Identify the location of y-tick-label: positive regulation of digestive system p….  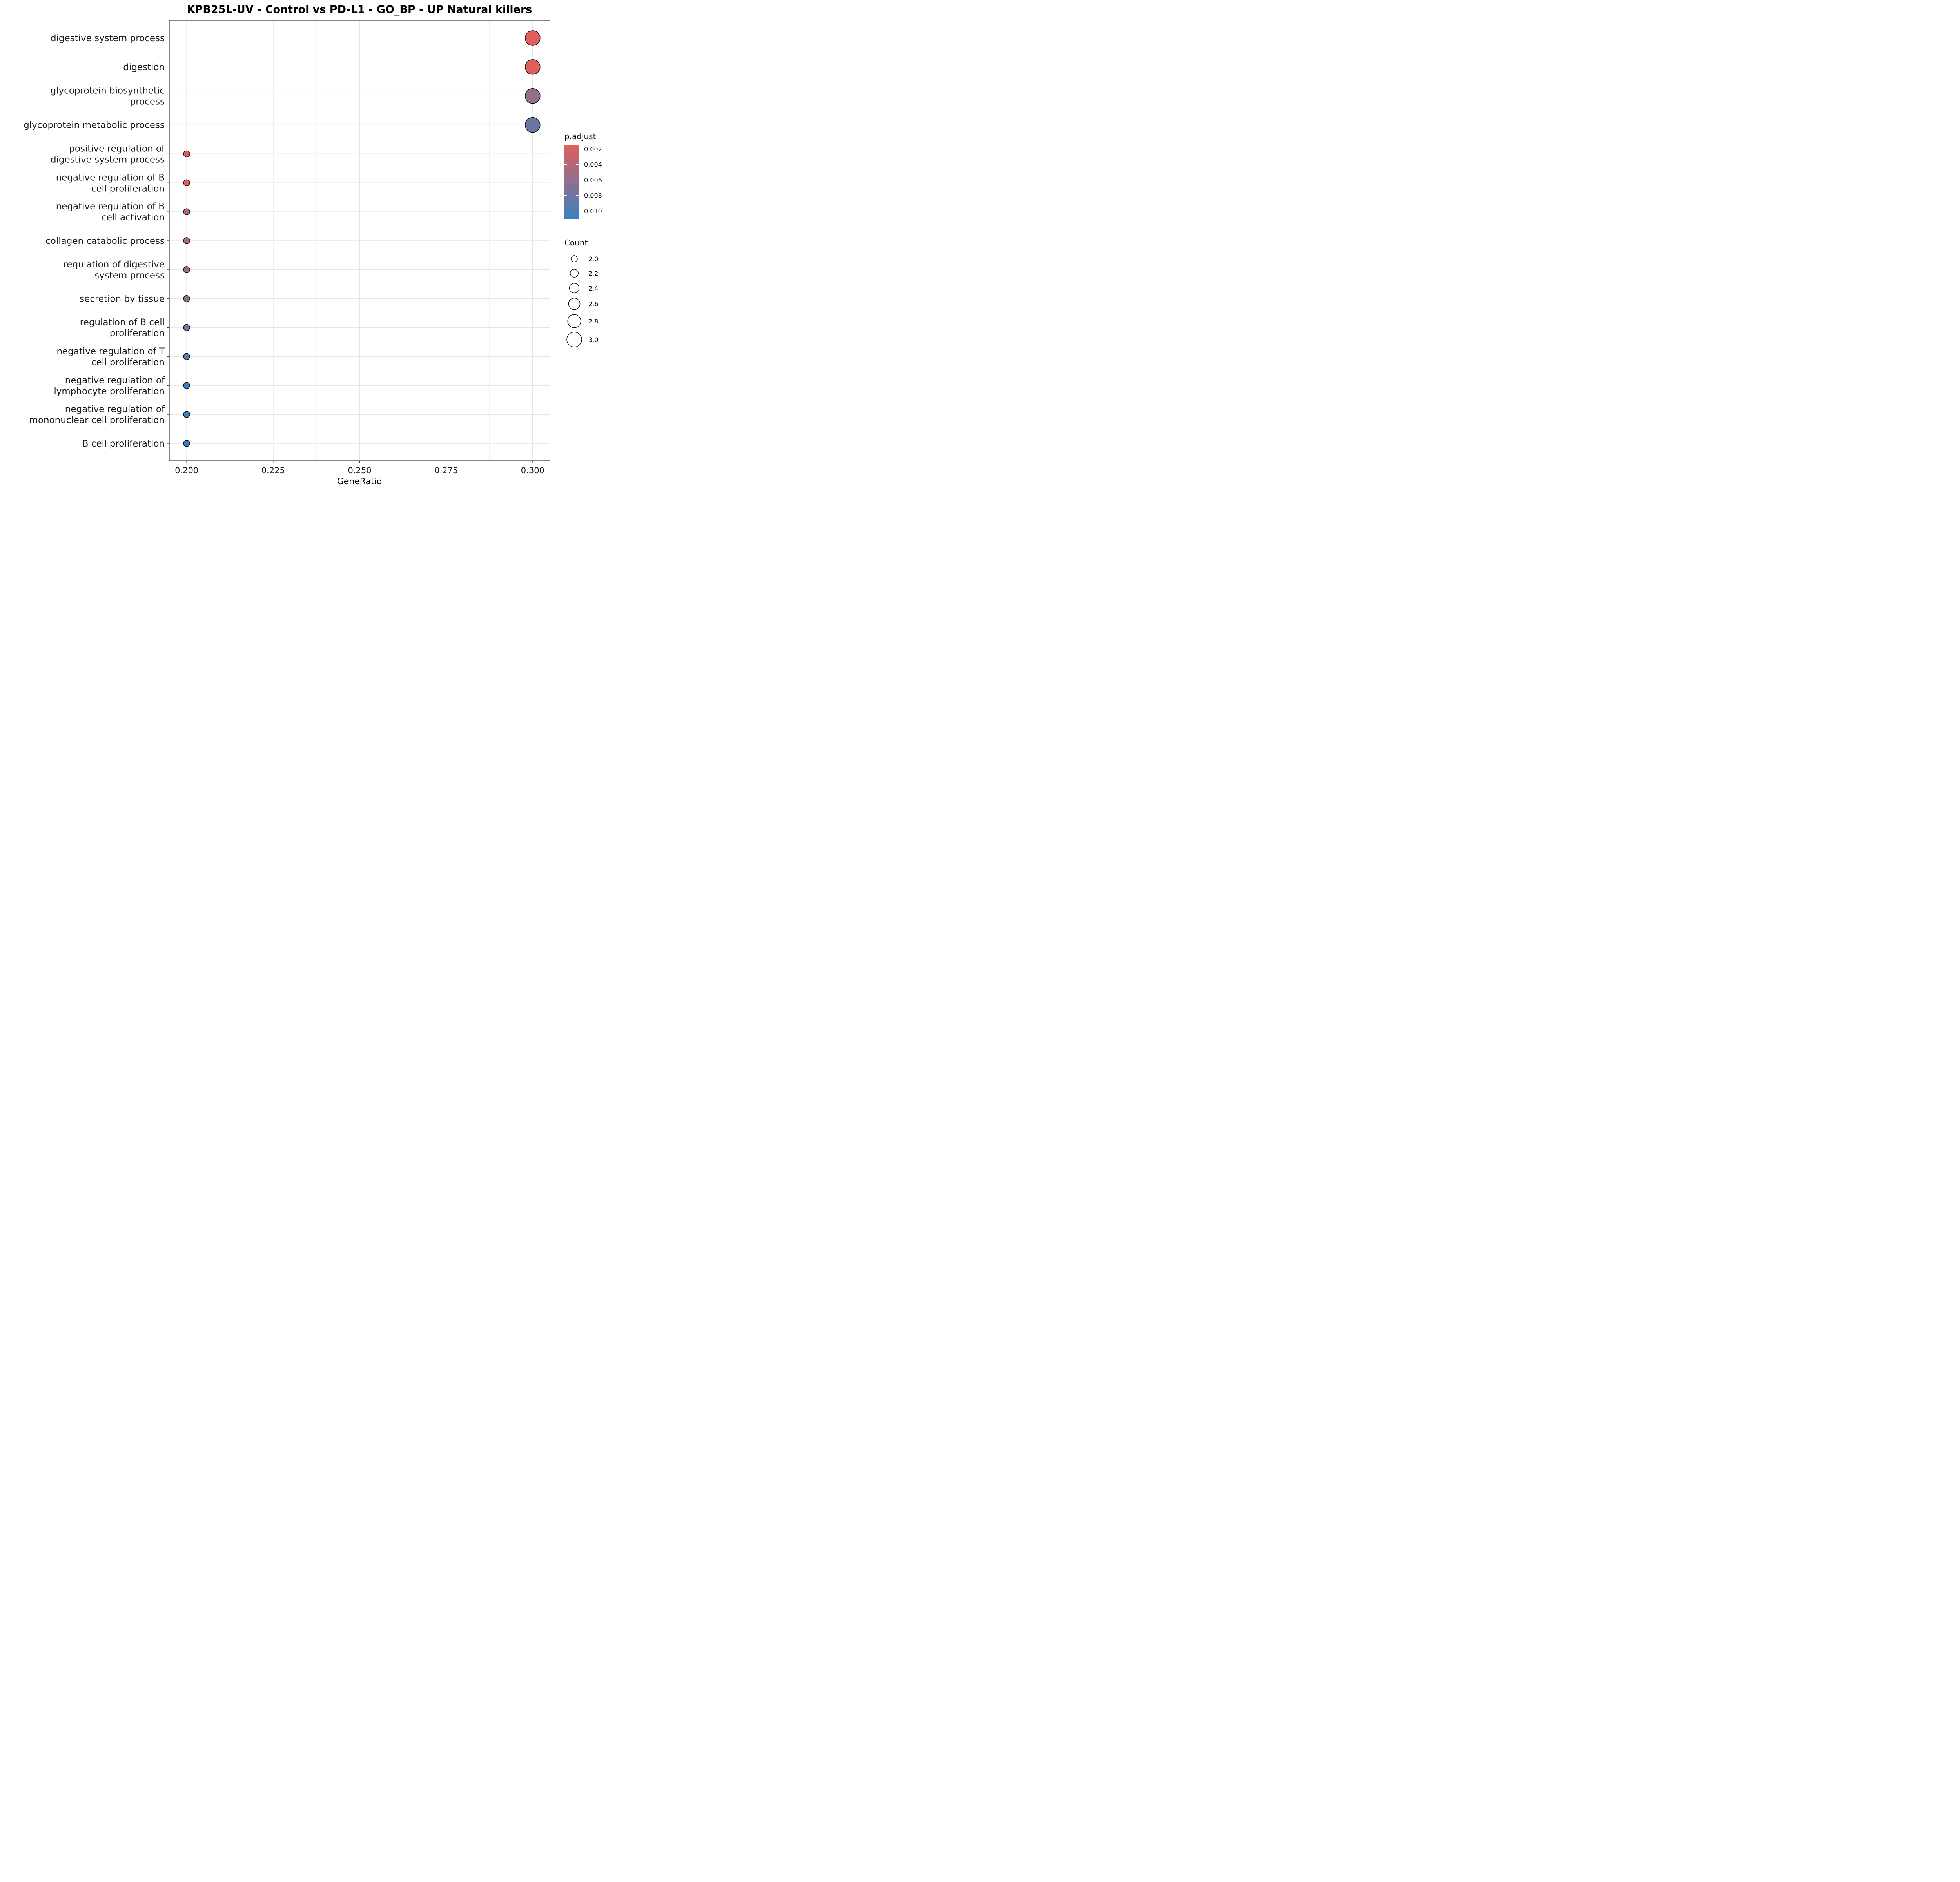
(108, 154).